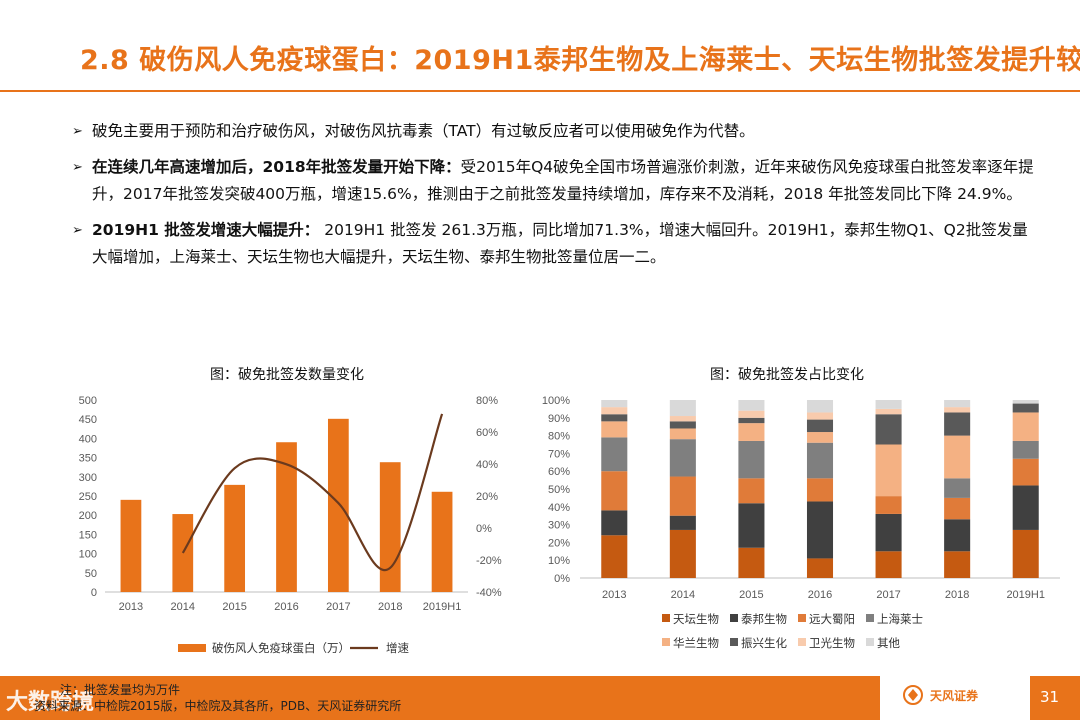  What do you see at coordinates (764, 643) in the screenshot?
I see `legend-label: 振兴生化` at bounding box center [764, 643].